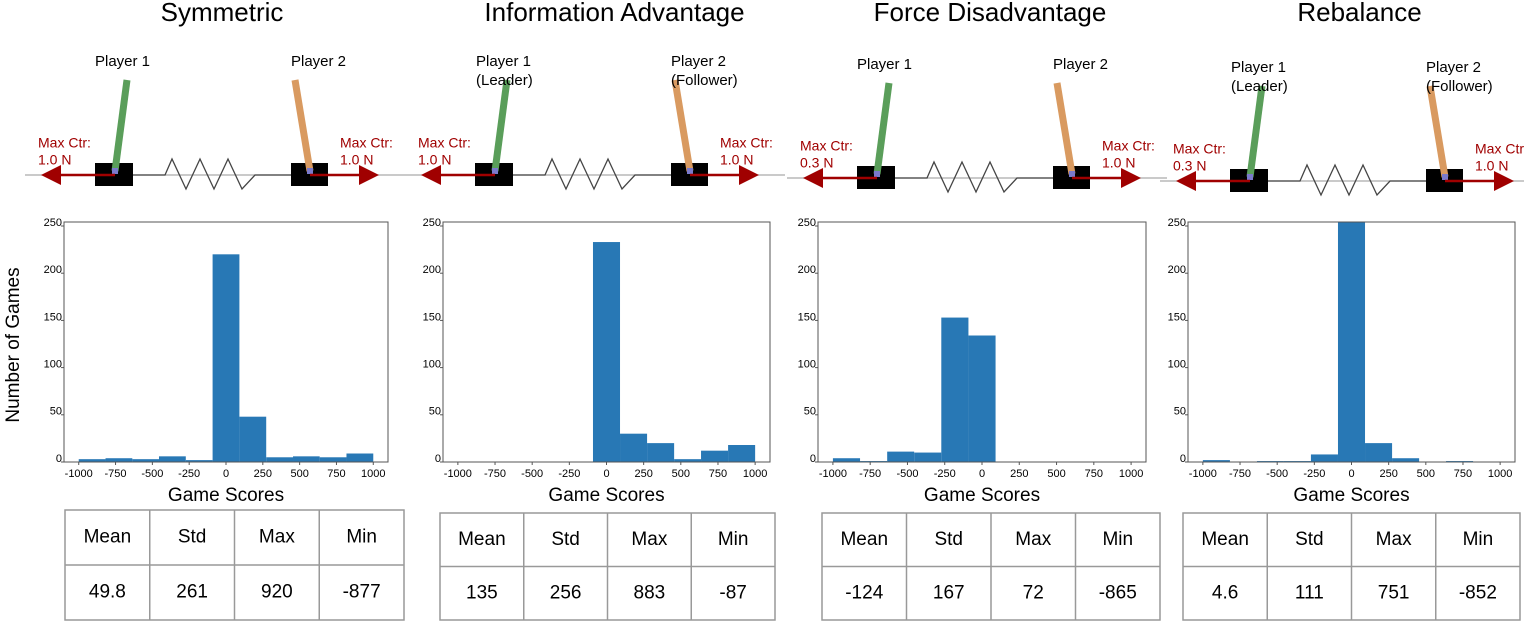 The height and width of the screenshot is (625, 1524). Describe the element at coordinates (807, 223) in the screenshot. I see `y-tick-label: 250` at that location.